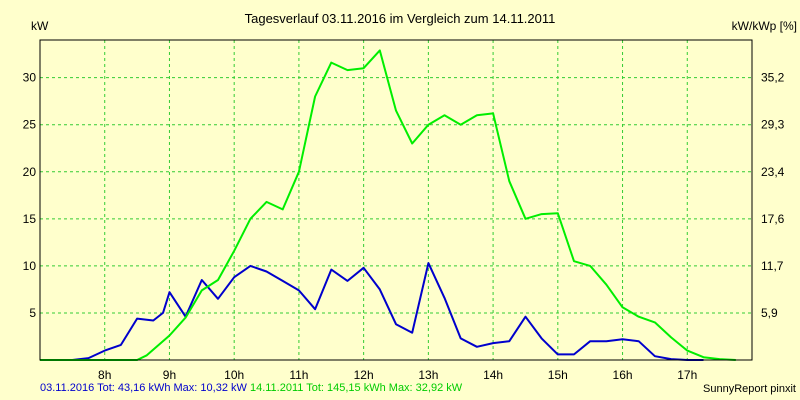 The height and width of the screenshot is (400, 800). Describe the element at coordinates (397, 375) in the screenshot. I see `x-axis-ticks: 8h 9h 10h 11h 12h 13h 14h 15h 16h 17h` at that location.